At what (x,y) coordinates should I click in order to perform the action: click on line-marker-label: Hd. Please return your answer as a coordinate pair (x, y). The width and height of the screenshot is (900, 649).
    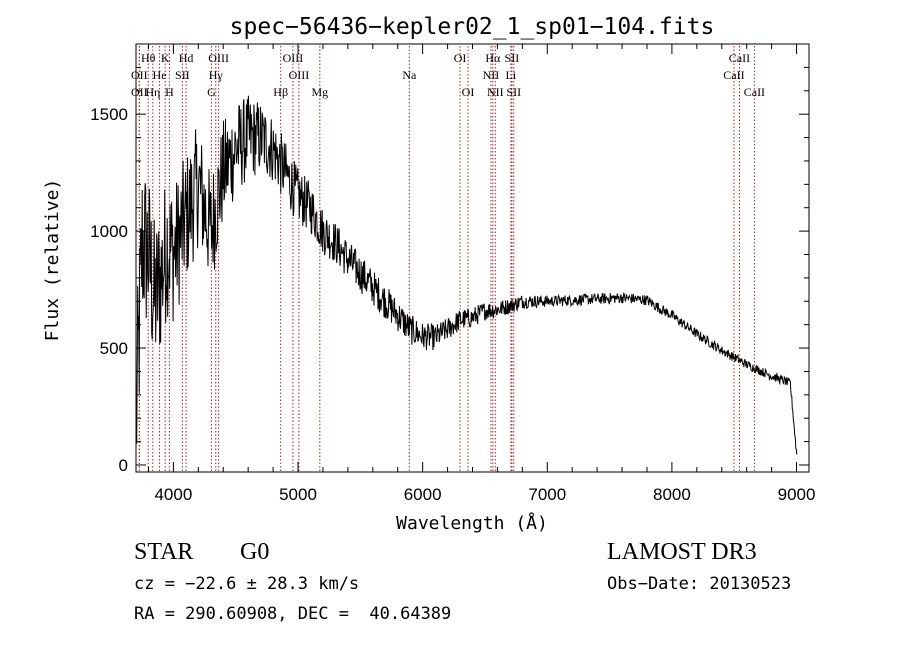
    Looking at the image, I should click on (186, 58).